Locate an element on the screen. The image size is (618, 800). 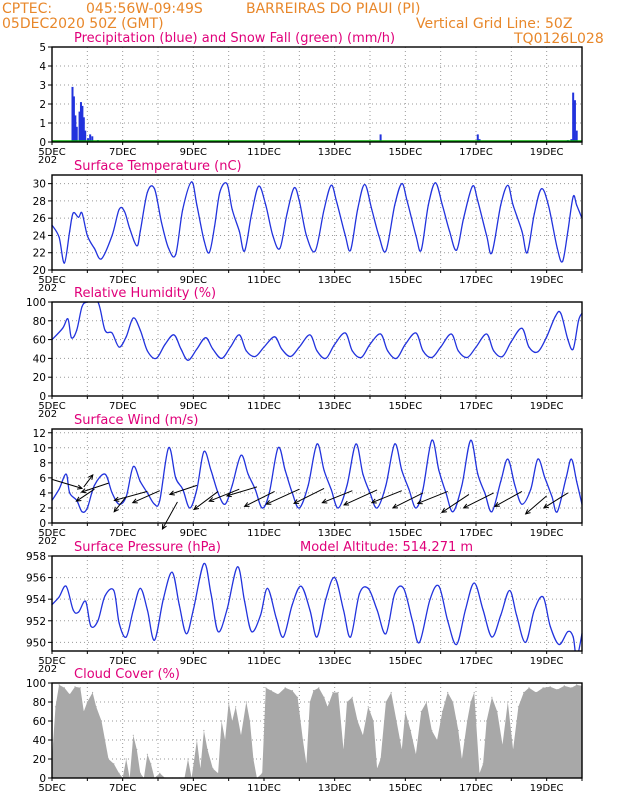
x-tick-label: 19DEC is located at coordinates (547, 661).